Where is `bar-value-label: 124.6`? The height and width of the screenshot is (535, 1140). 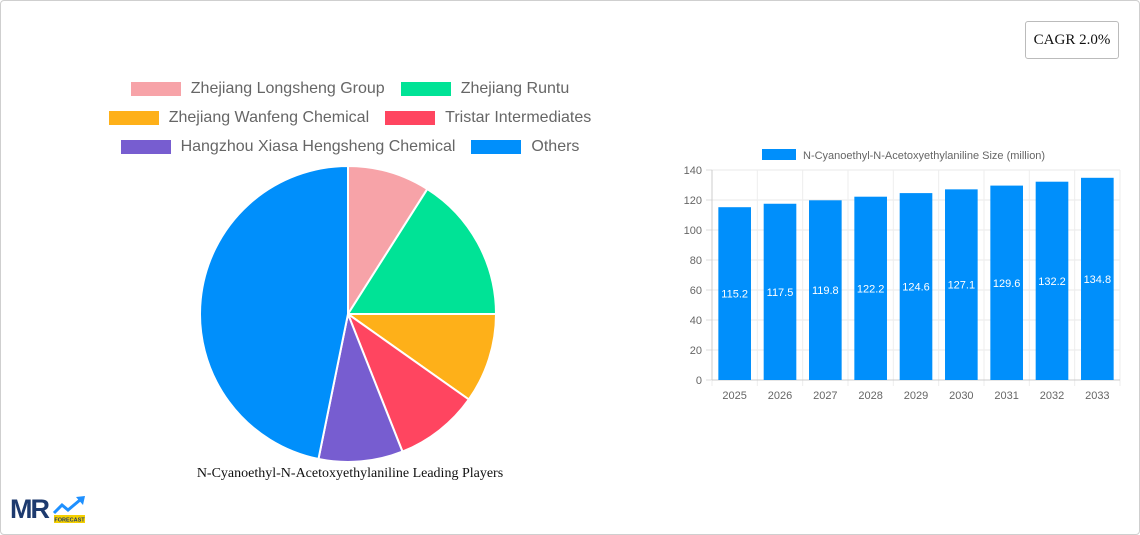
bar-value-label: 124.6 is located at coordinates (916, 288).